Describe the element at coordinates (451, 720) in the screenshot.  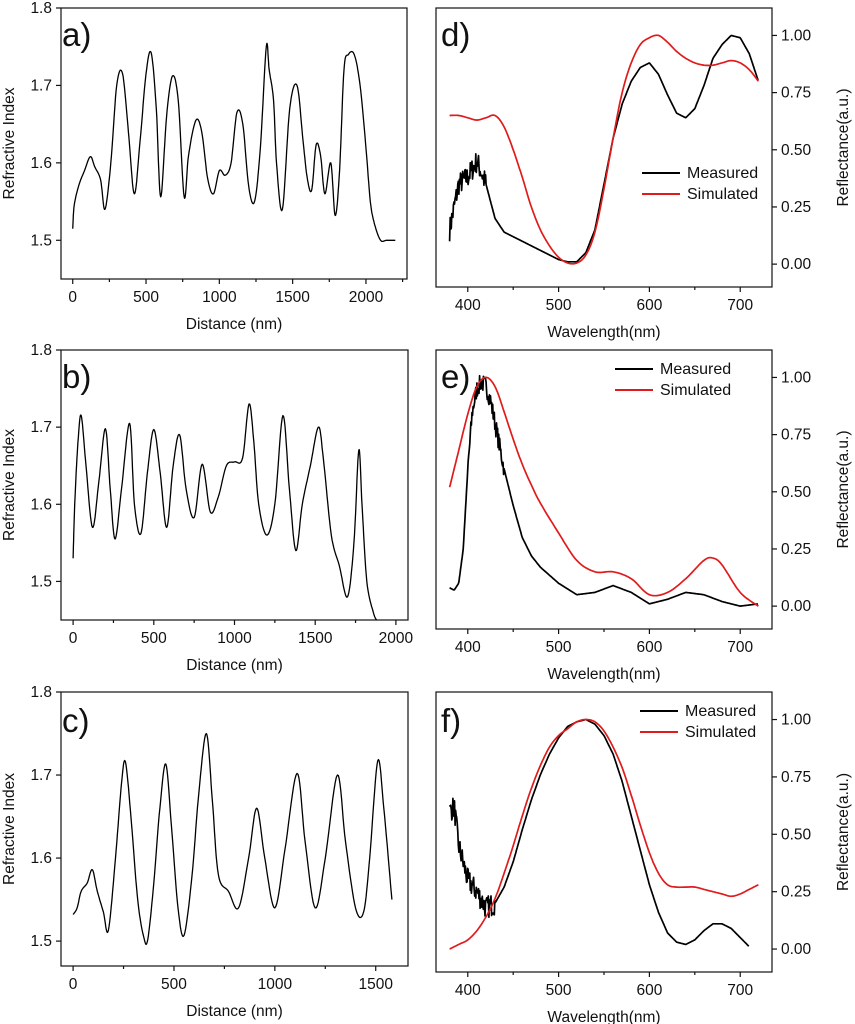
I see `panel-f-label: f)` at that location.